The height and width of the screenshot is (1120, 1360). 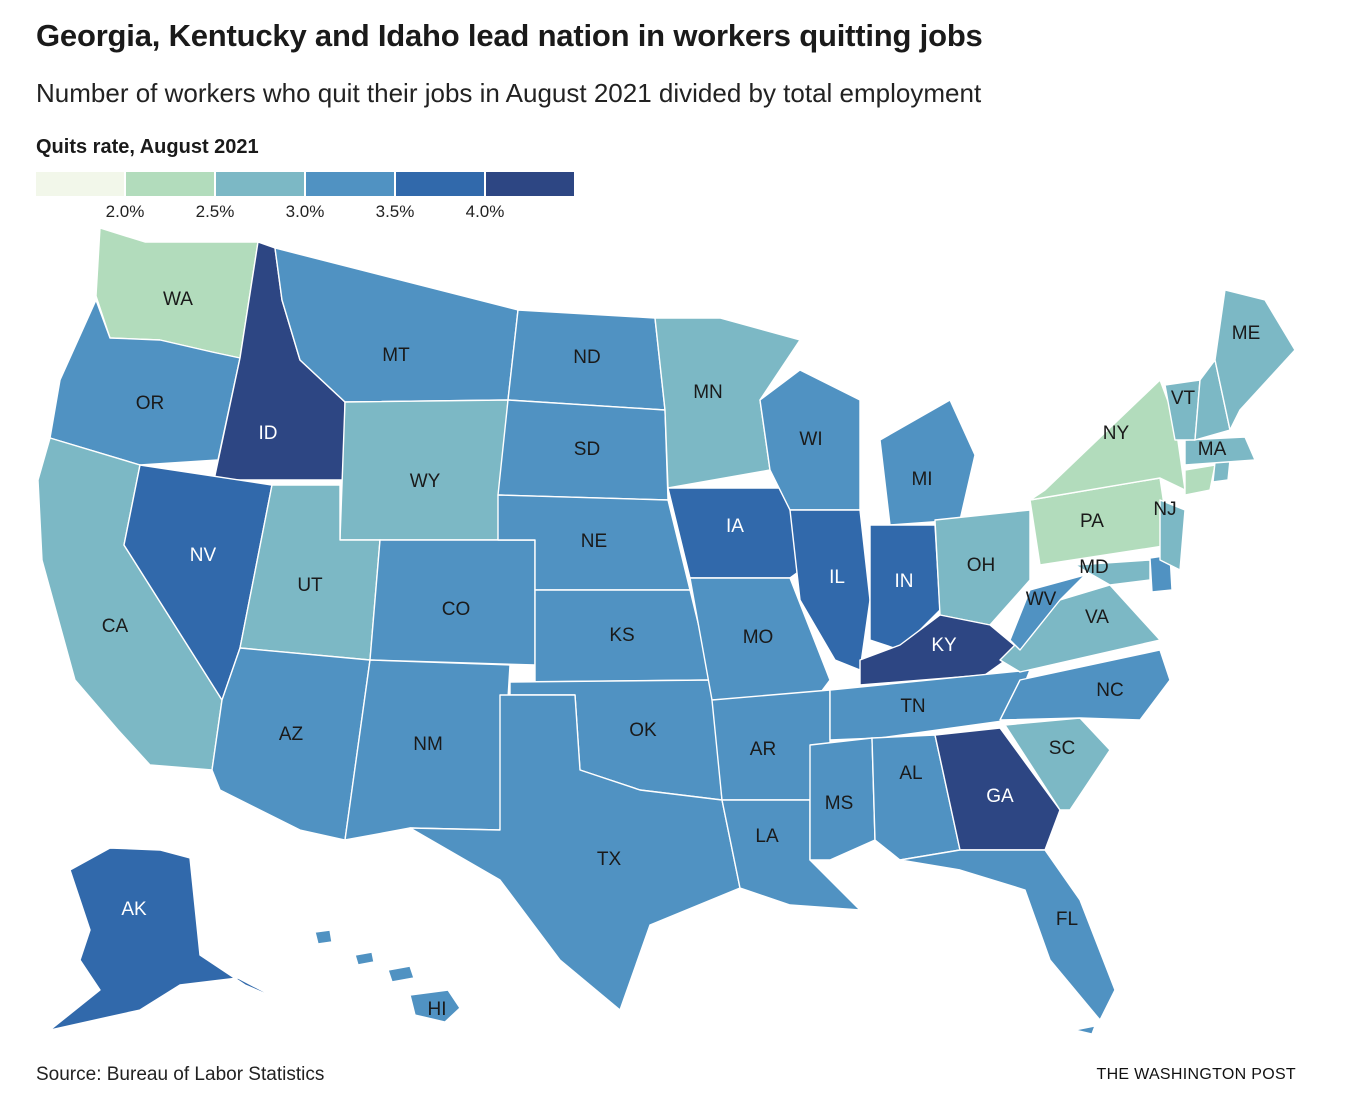 What do you see at coordinates (1172, 535) in the screenshot?
I see `state-nj` at bounding box center [1172, 535].